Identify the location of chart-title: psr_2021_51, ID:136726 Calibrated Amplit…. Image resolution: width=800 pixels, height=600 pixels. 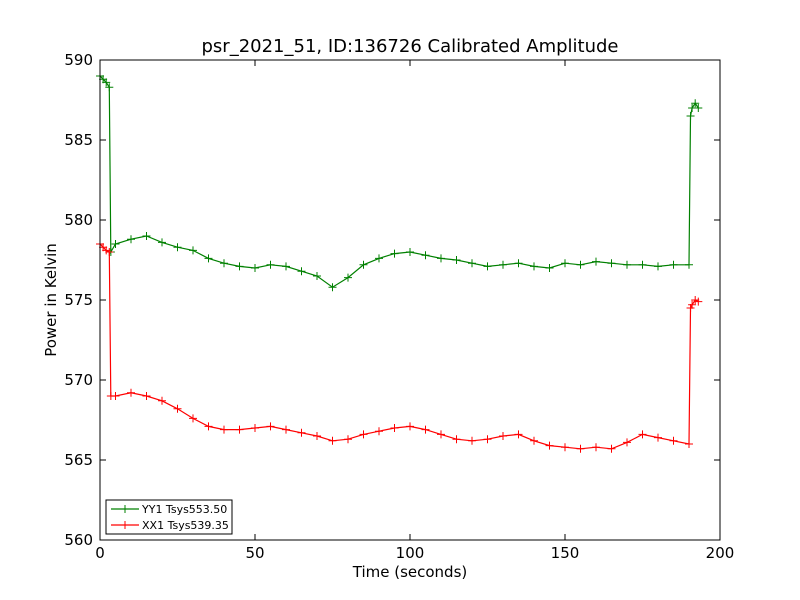
(409, 46).